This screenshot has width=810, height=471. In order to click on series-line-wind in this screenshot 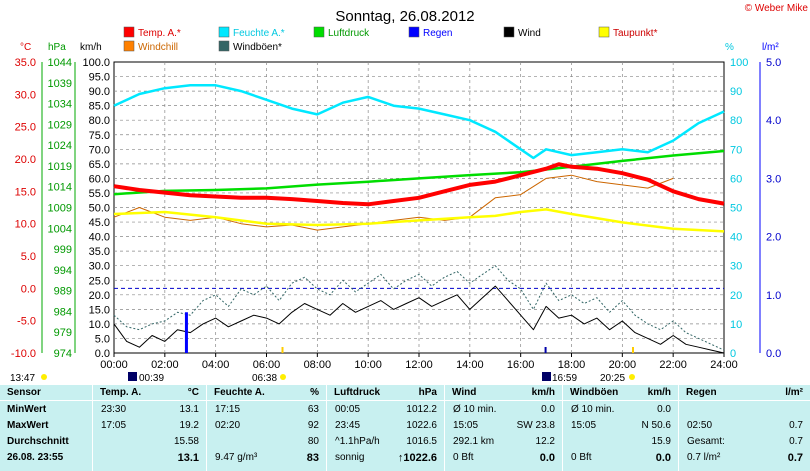, I will do `click(419, 319)`.